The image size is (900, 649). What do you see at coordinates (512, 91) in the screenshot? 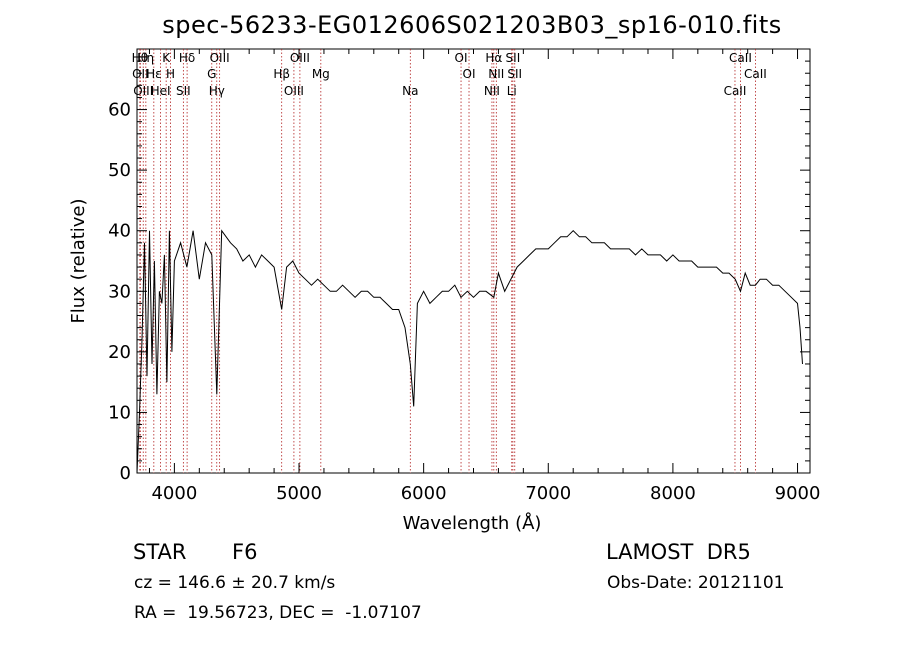
I see `spectral-line-label: Li` at bounding box center [512, 91].